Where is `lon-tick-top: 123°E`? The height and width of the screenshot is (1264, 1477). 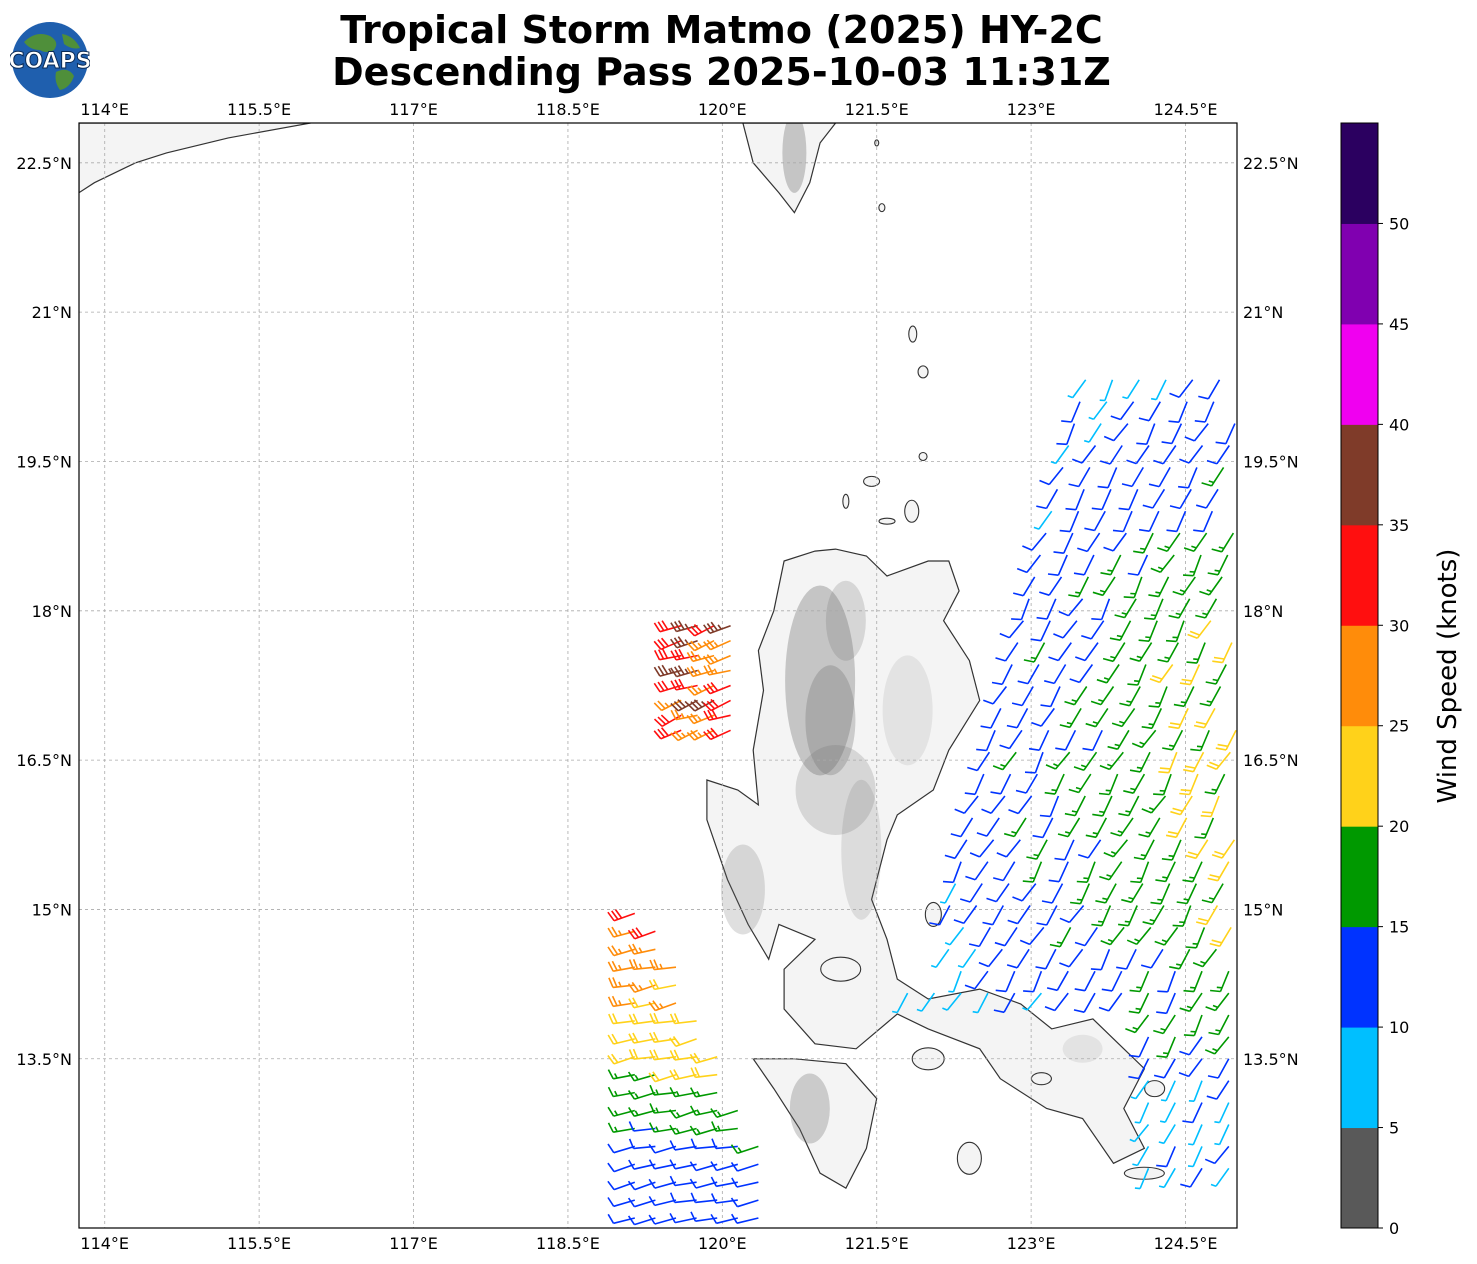 lon-tick-top: 123°E is located at coordinates (1031, 109).